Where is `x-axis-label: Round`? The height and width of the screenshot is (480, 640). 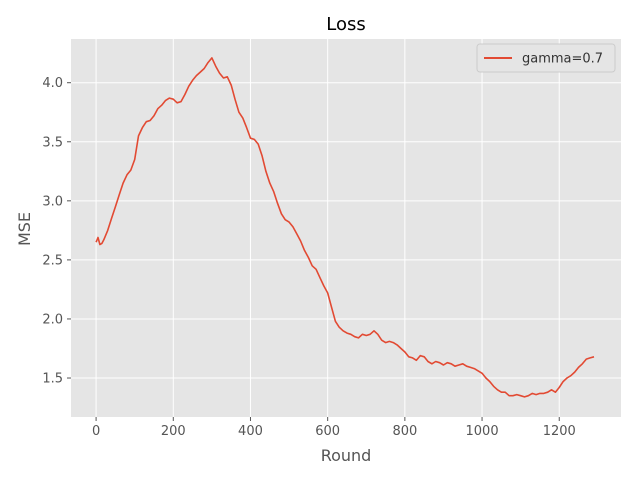 x-axis-label: Round is located at coordinates (346, 455).